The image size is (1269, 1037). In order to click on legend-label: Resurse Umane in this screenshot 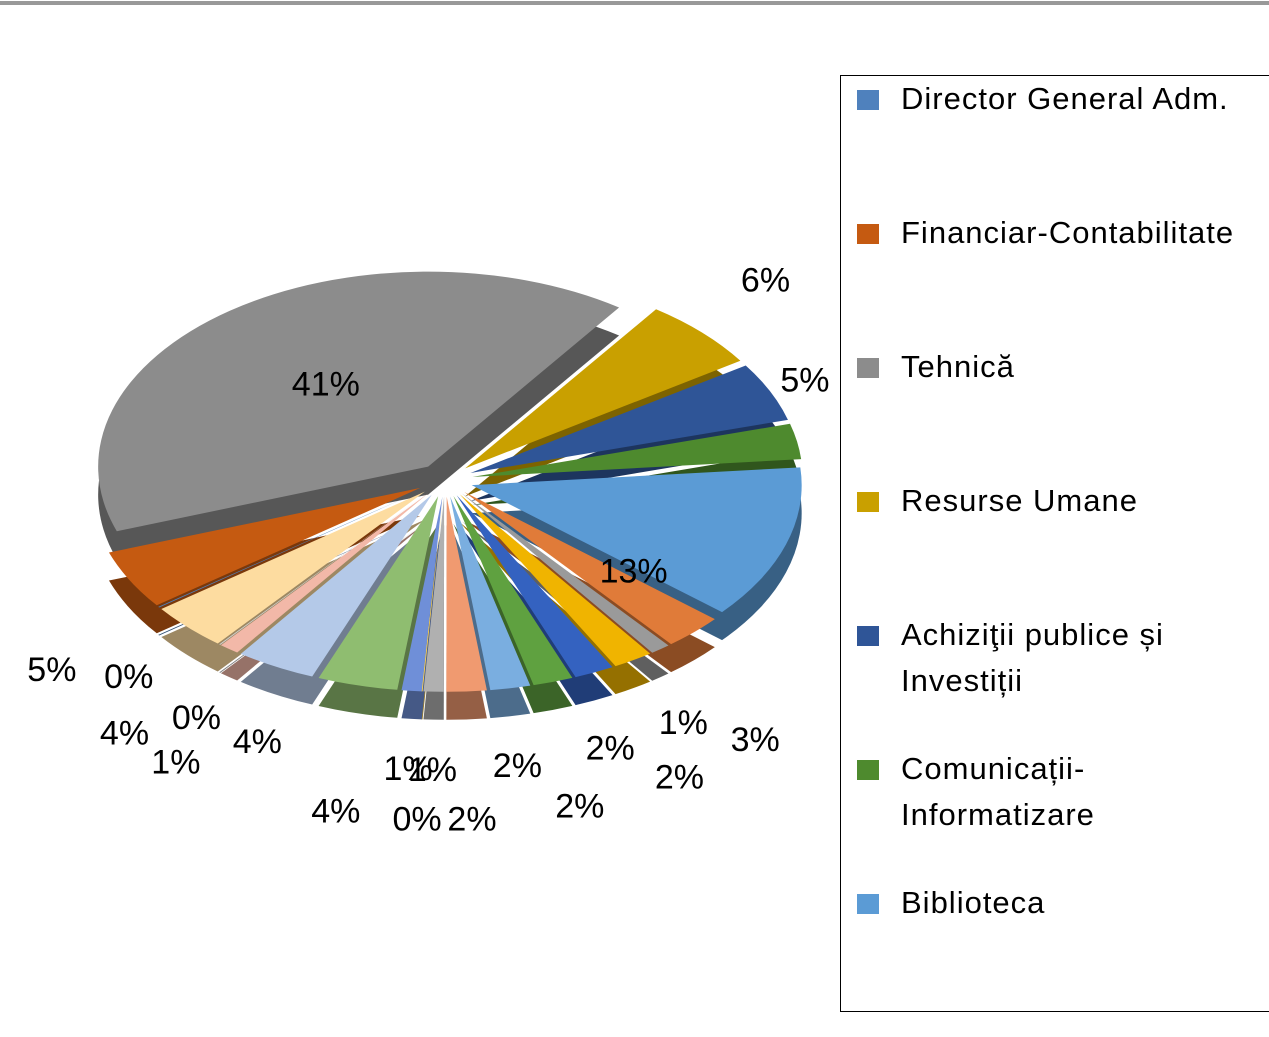, I will do `click(1019, 500)`.